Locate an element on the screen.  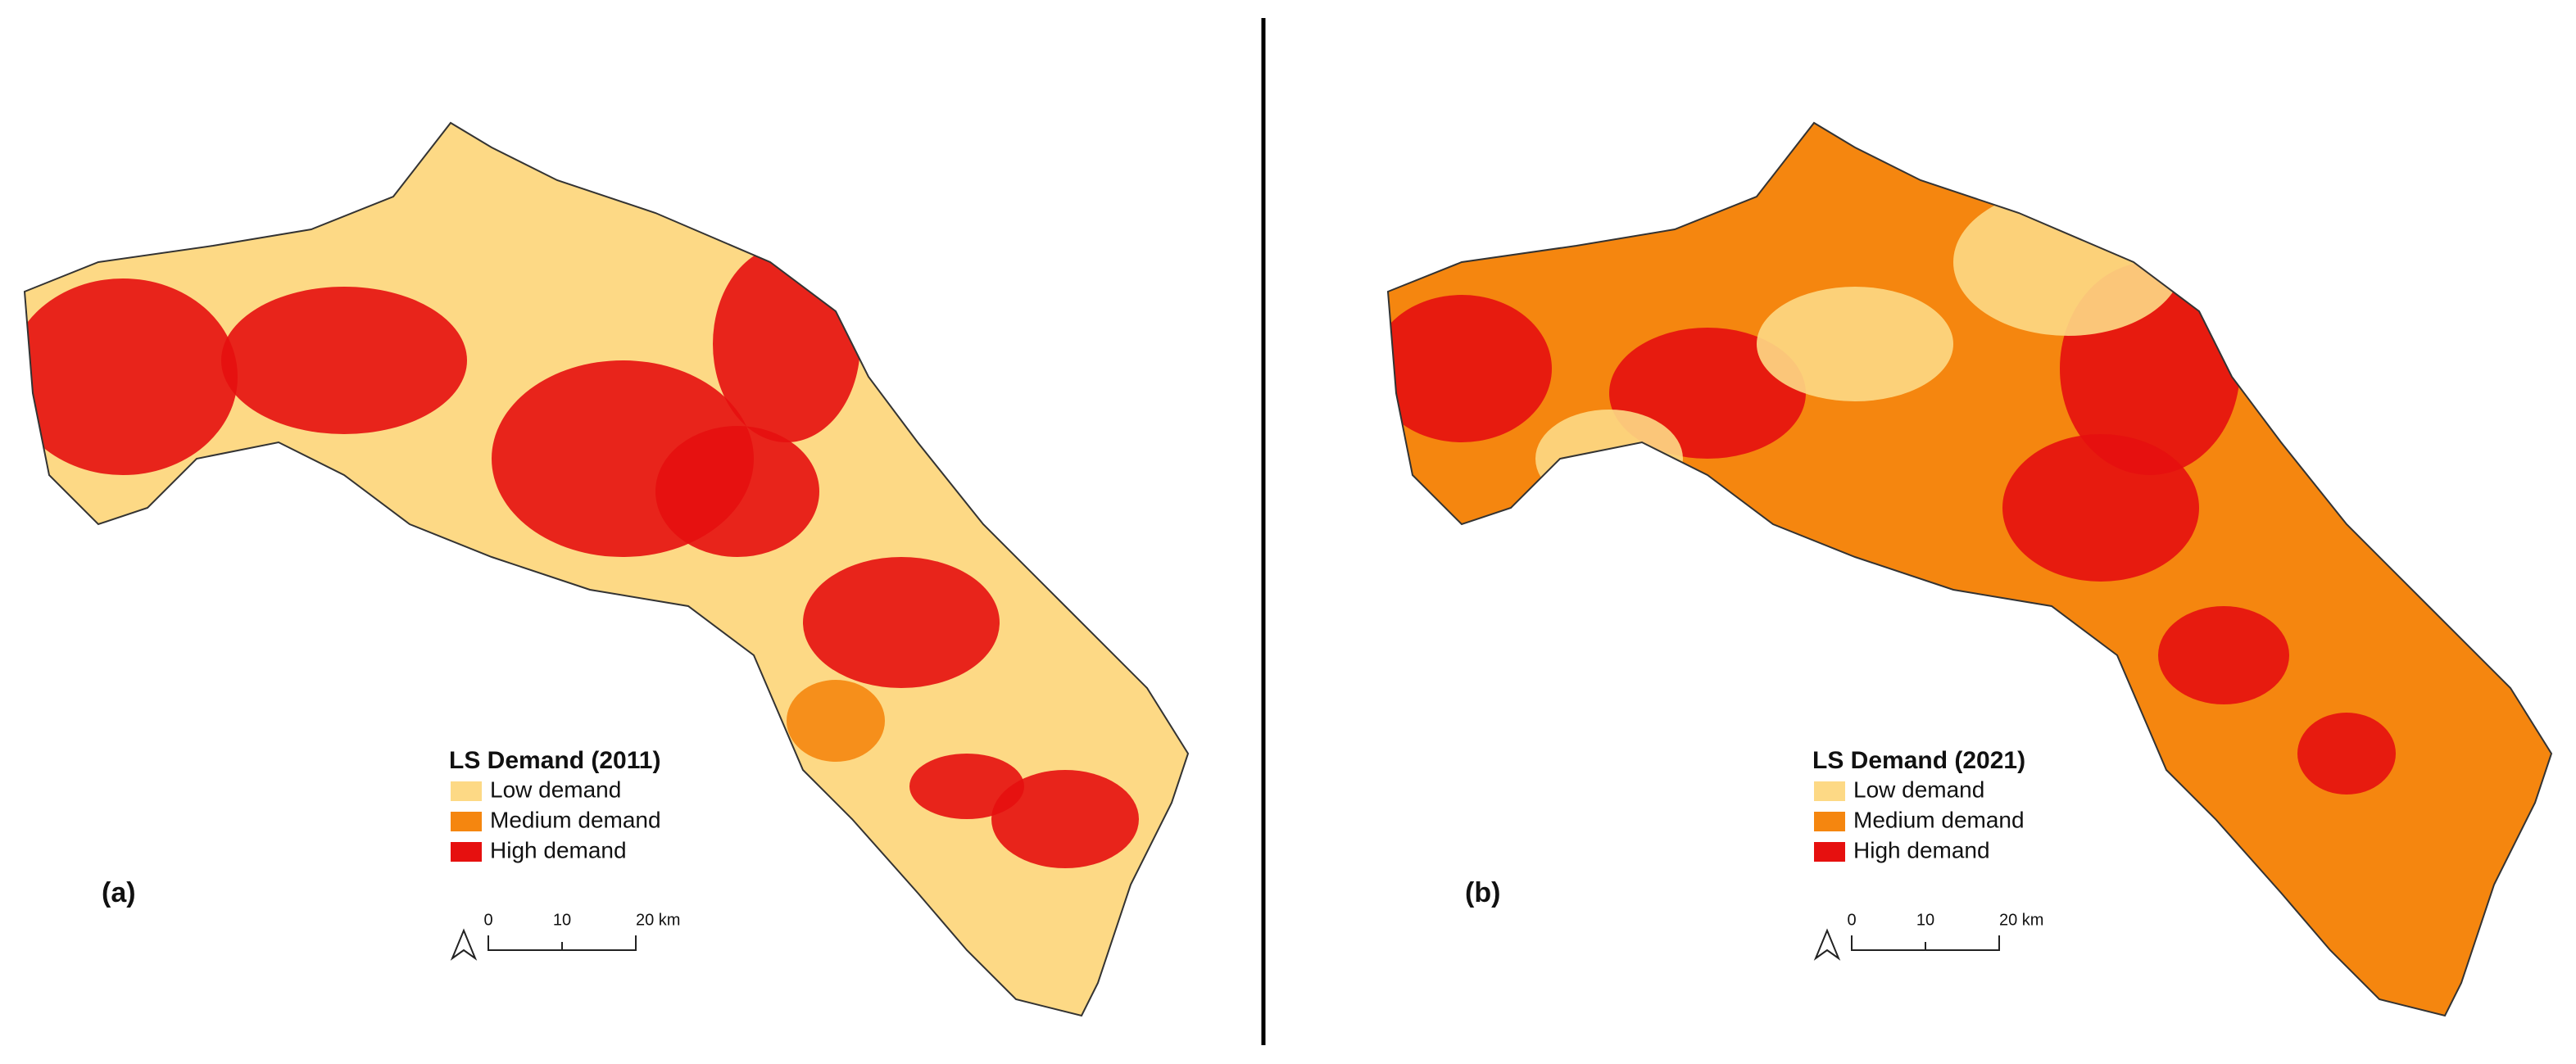
panel-label: (b) is located at coordinates (1482, 893).